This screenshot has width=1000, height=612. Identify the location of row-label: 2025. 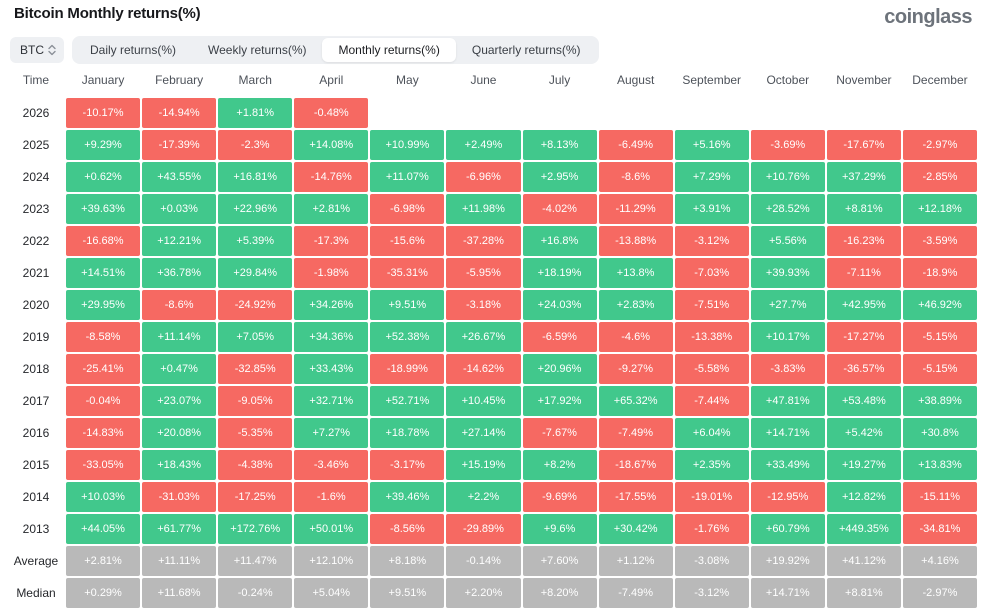
(36, 145).